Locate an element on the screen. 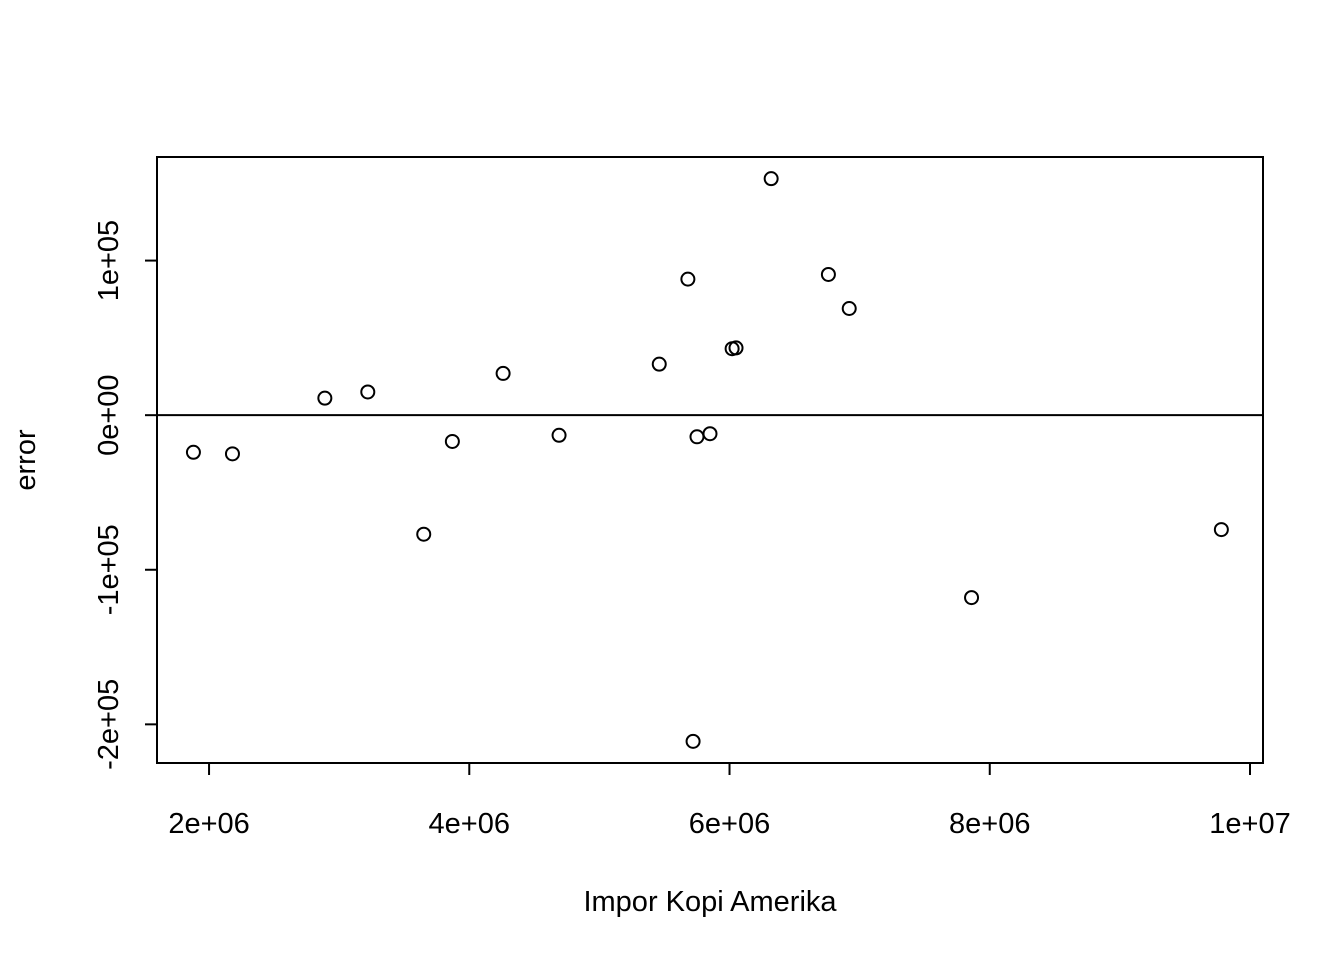 This screenshot has height=960, width=1344. x-tick-label: 2e+06 is located at coordinates (208, 824).